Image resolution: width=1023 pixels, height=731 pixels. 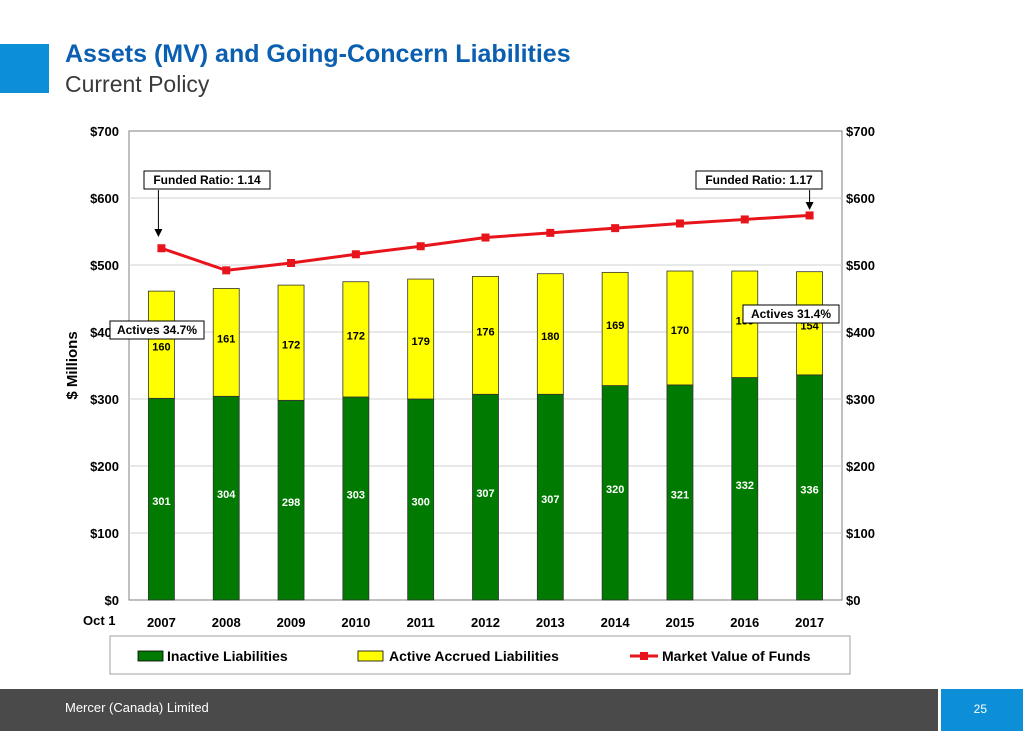 What do you see at coordinates (104, 533) in the screenshot?
I see `y-tick-label-left: $100` at bounding box center [104, 533].